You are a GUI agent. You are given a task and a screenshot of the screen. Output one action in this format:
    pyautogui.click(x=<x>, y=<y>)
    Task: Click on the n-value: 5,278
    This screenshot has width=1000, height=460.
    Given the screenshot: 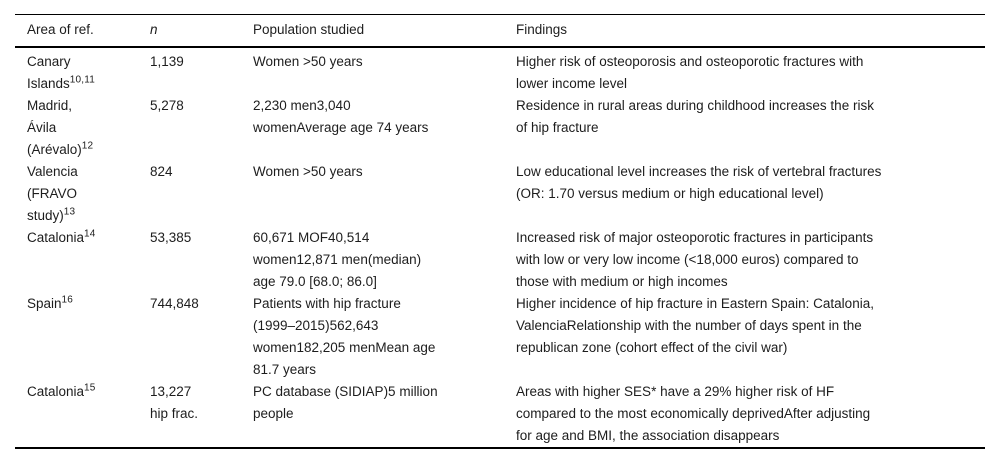 What is the action you would take?
    pyautogui.click(x=167, y=105)
    